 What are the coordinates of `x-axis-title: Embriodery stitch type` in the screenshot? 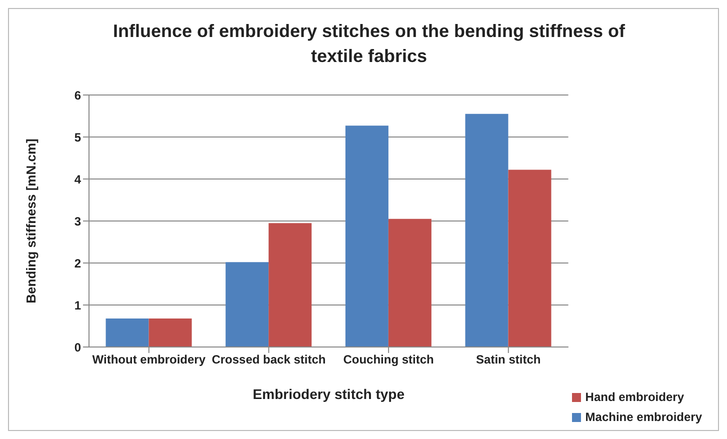 It's located at (328, 394).